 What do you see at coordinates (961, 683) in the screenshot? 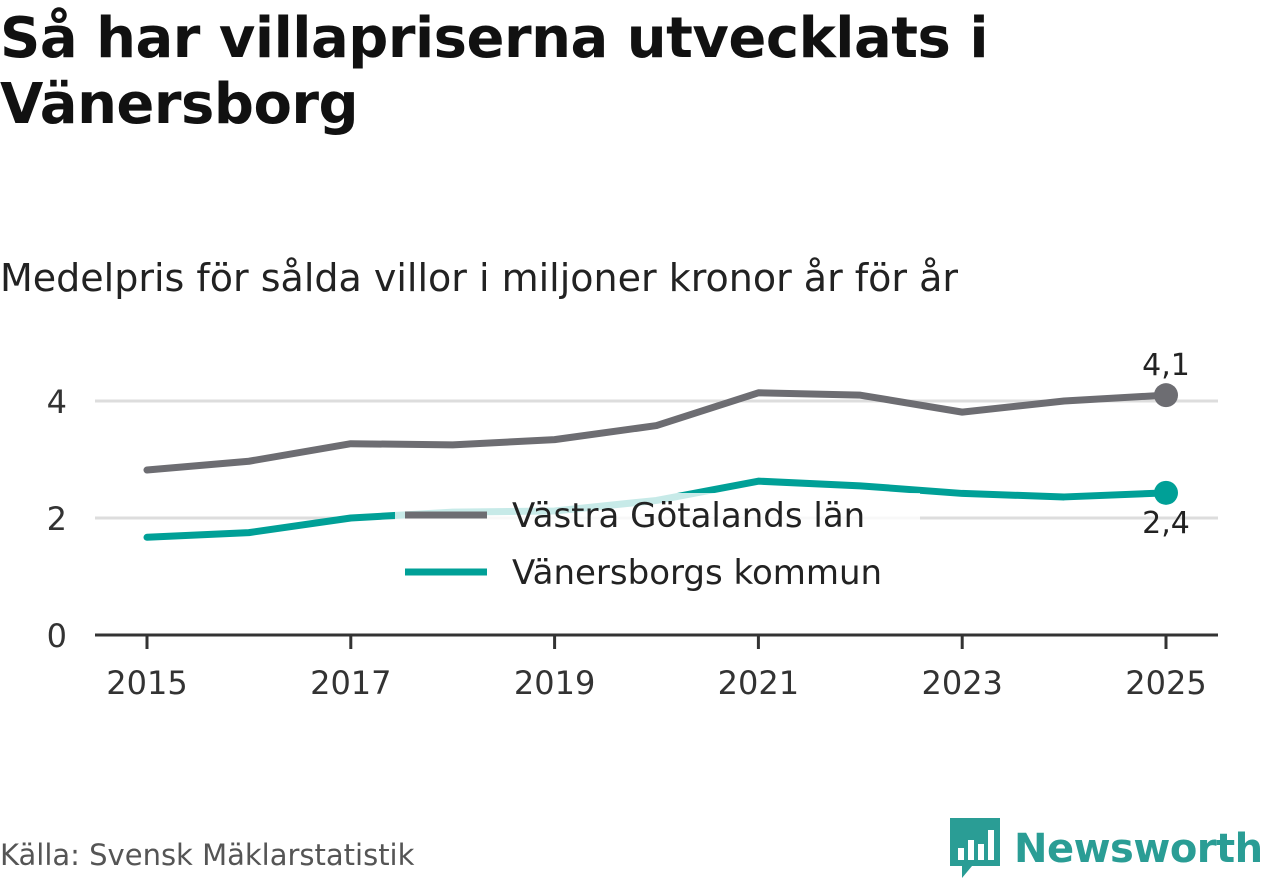
I see `x-tick-label-2023: 2023` at bounding box center [961, 683].